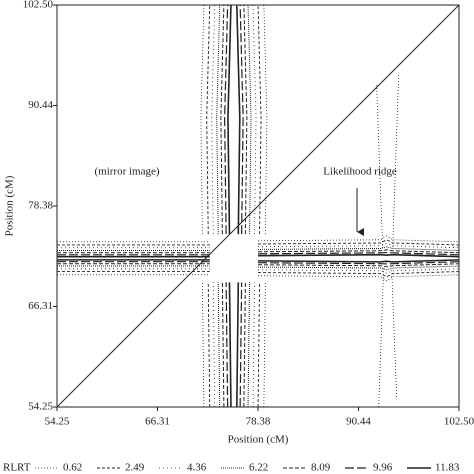 The image size is (474, 474). Describe the element at coordinates (17, 468) in the screenshot. I see `legend-title: RLRT` at that location.